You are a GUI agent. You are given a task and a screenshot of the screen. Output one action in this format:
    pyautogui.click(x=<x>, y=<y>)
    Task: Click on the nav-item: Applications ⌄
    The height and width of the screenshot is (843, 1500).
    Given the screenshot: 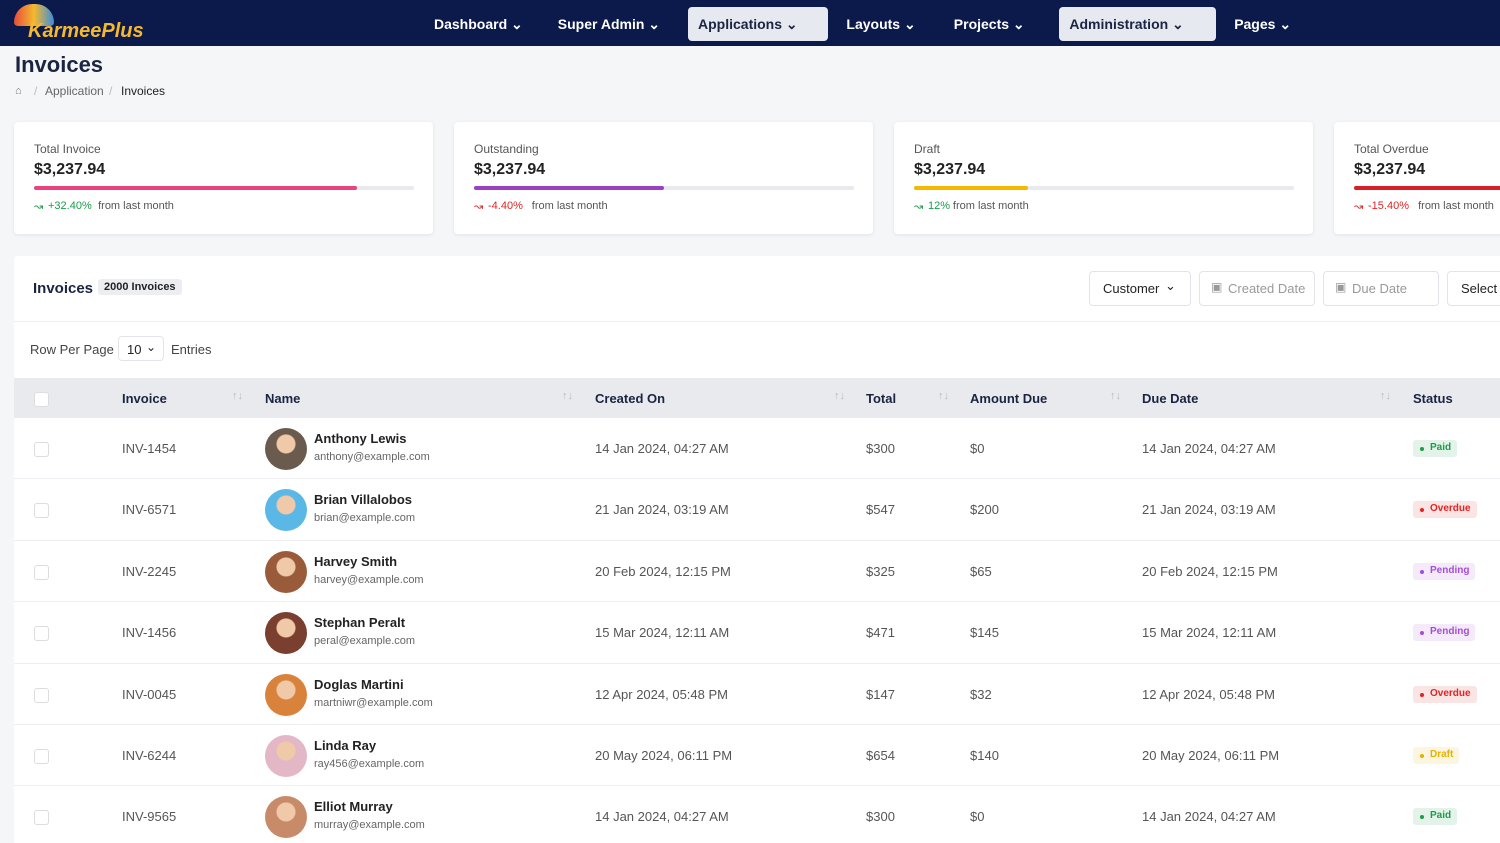 What is the action you would take?
    pyautogui.click(x=758, y=24)
    